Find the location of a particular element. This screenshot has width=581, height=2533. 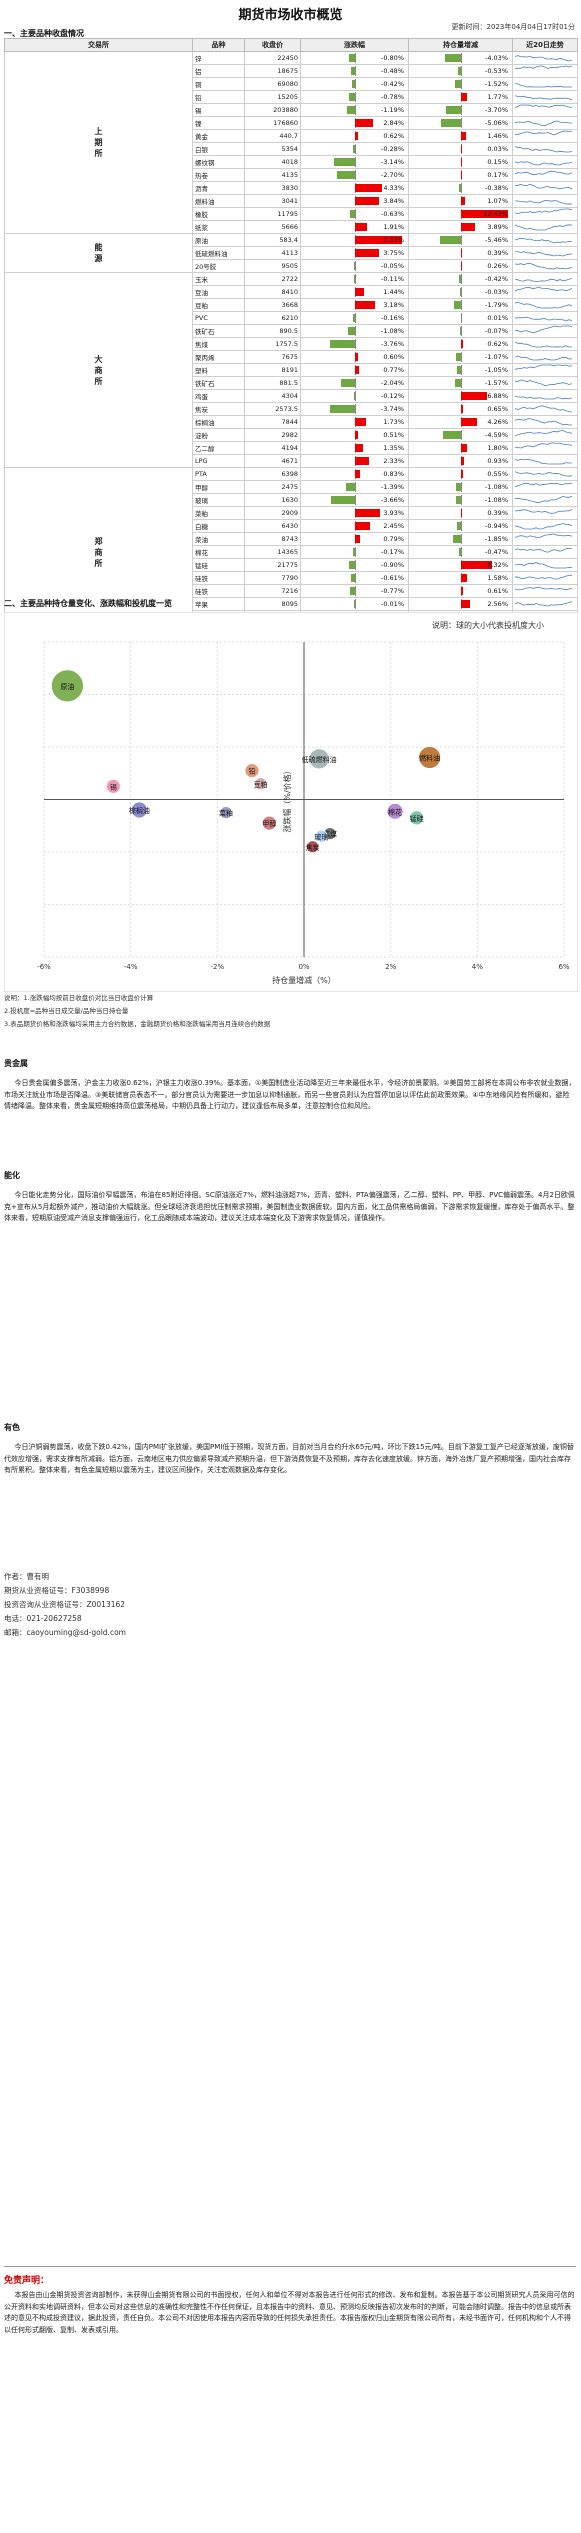

close-price: 69080 is located at coordinates (272, 84).